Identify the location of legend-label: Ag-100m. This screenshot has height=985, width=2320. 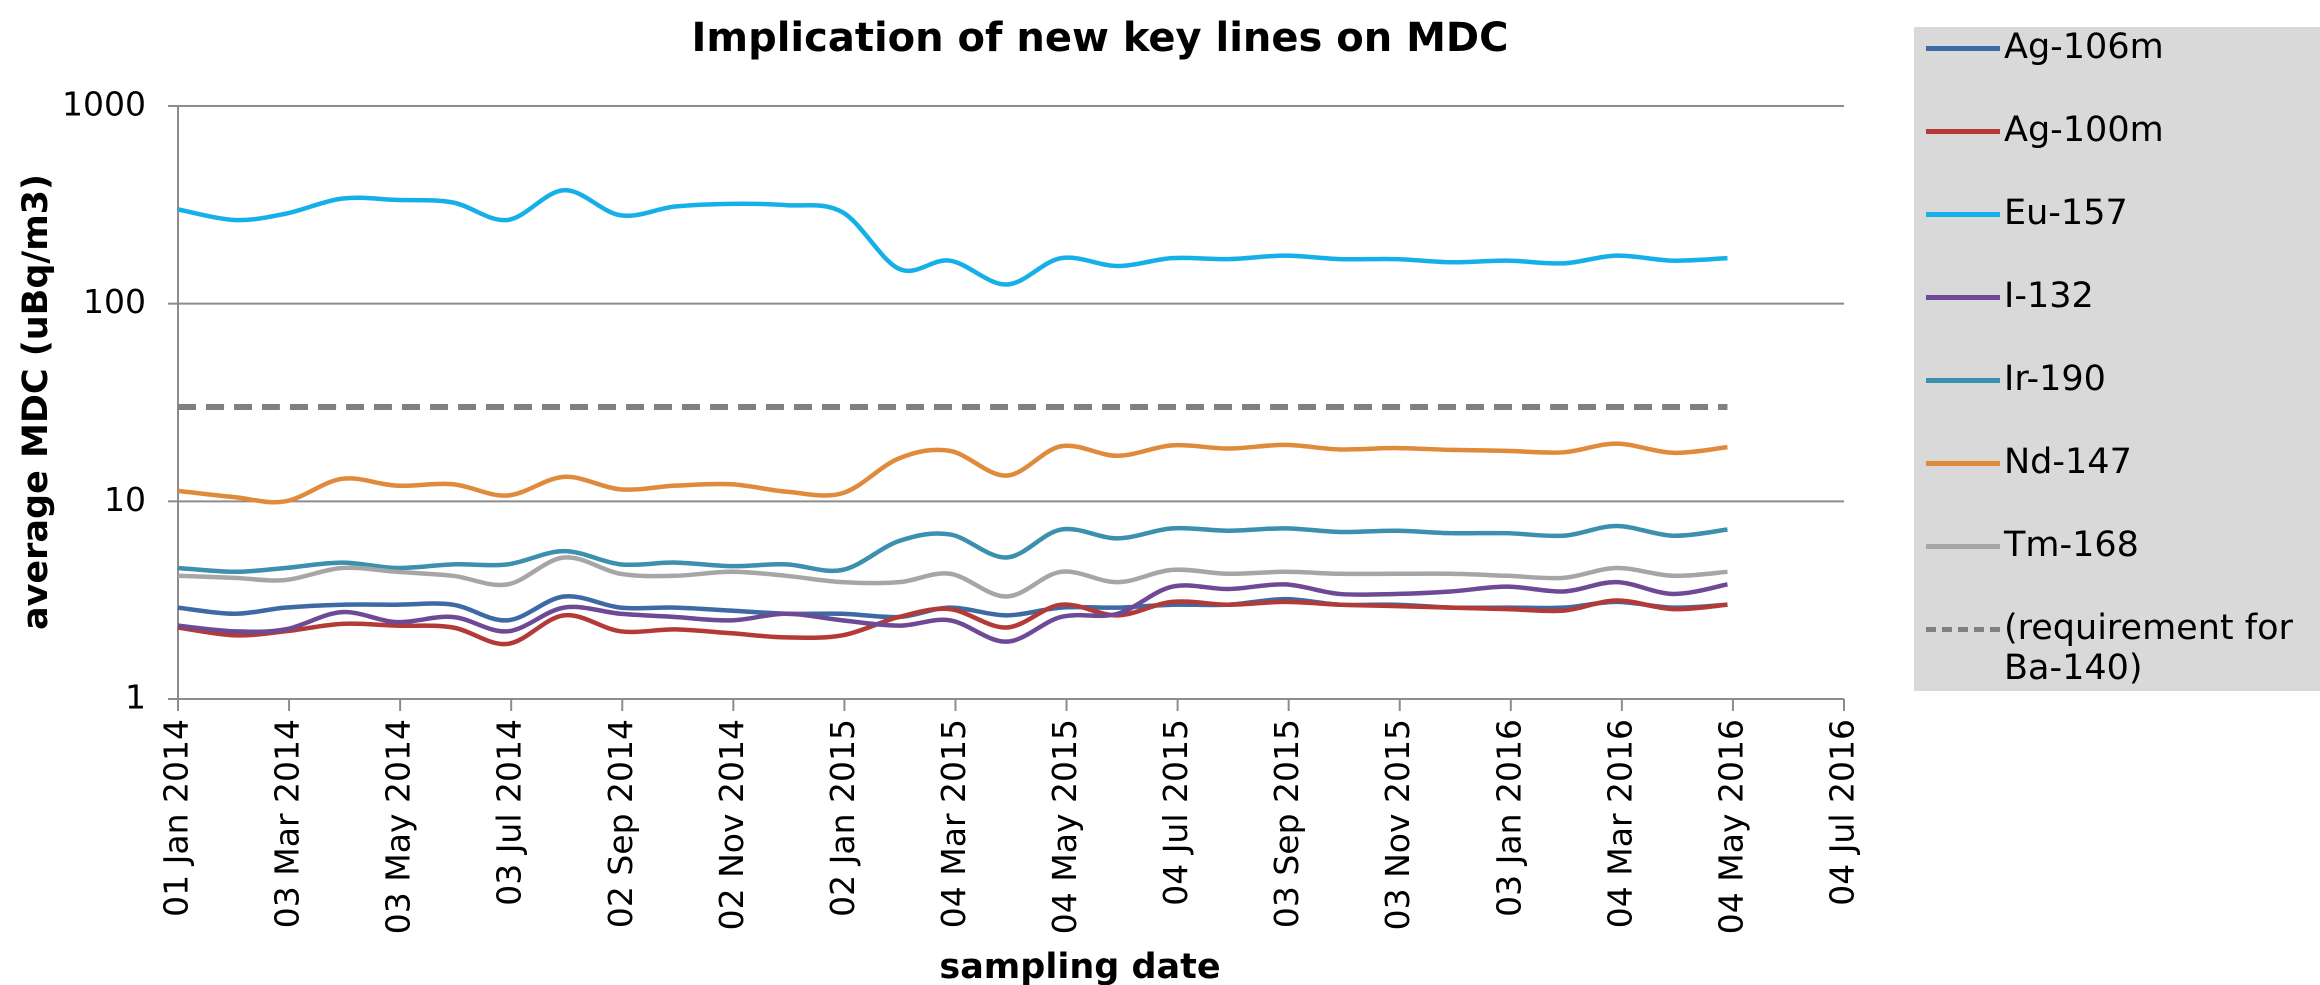
(2084, 130).